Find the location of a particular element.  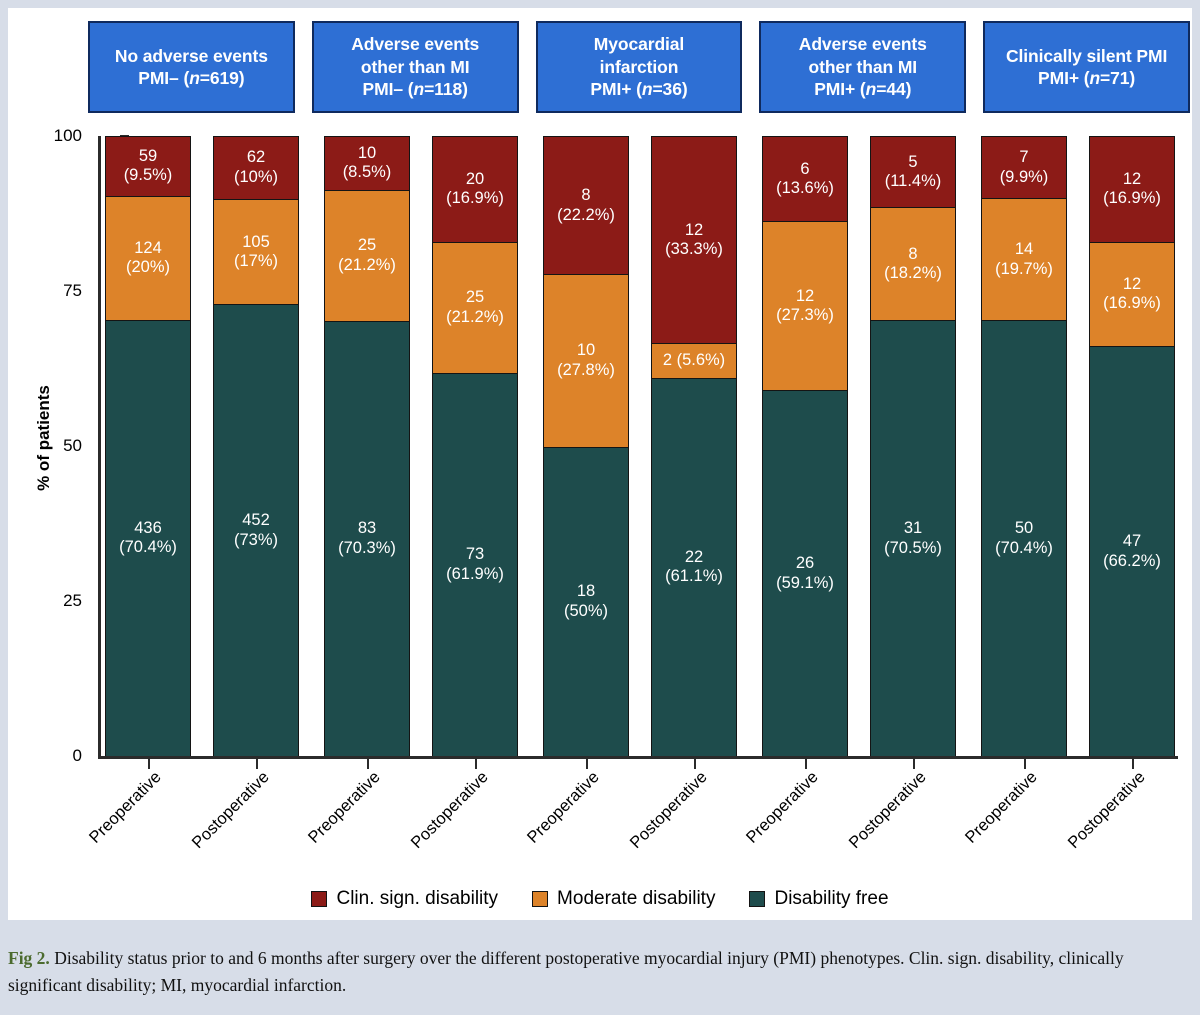

legend-item-1: Clin. sign. disability is located at coordinates (404, 899).